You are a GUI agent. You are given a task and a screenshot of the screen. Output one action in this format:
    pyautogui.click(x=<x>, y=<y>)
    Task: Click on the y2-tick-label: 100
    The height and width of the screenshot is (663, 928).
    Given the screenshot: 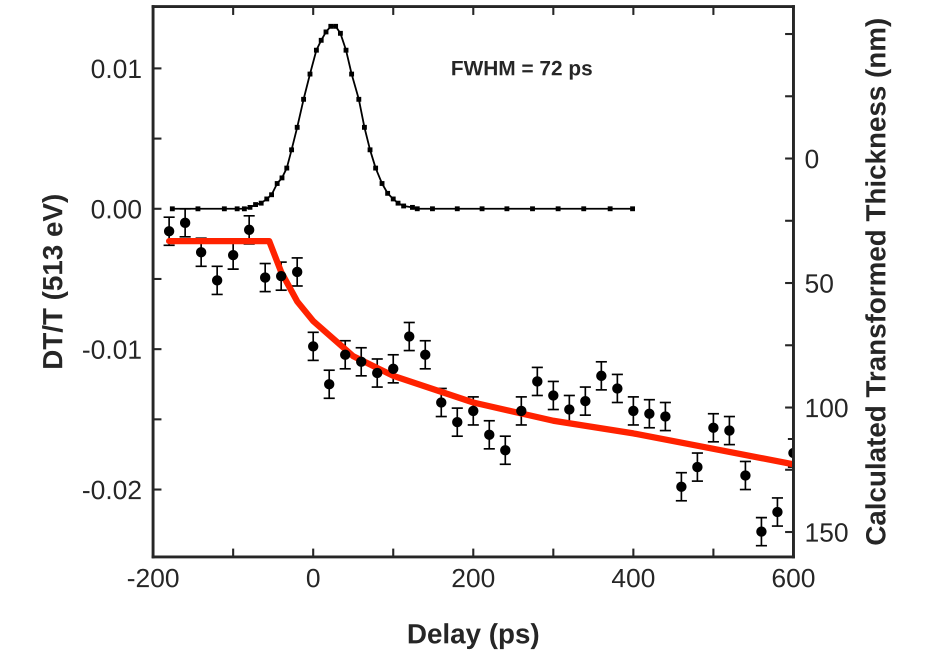 What is the action you would take?
    pyautogui.click(x=827, y=408)
    